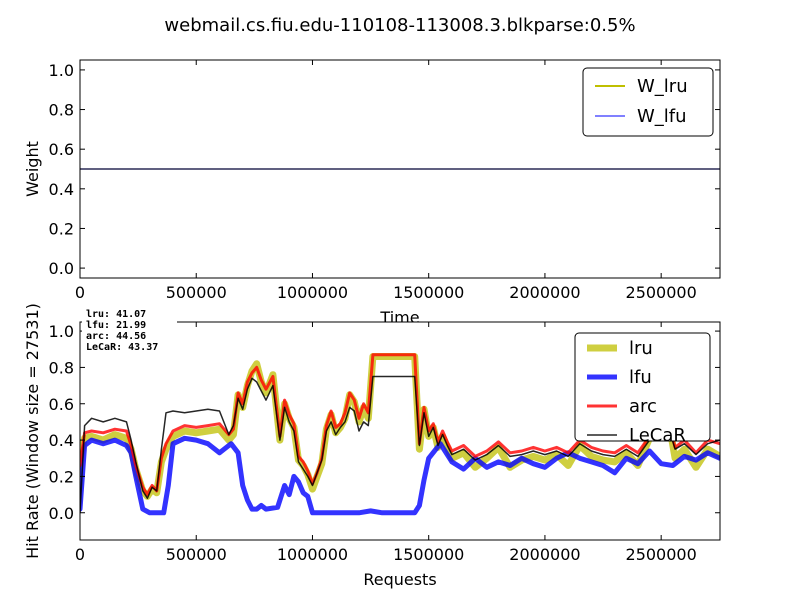 Image resolution: width=800 pixels, height=600 pixels. I want to click on y-axis-label: Hit Rate (Window size = 27531), so click(32, 431).